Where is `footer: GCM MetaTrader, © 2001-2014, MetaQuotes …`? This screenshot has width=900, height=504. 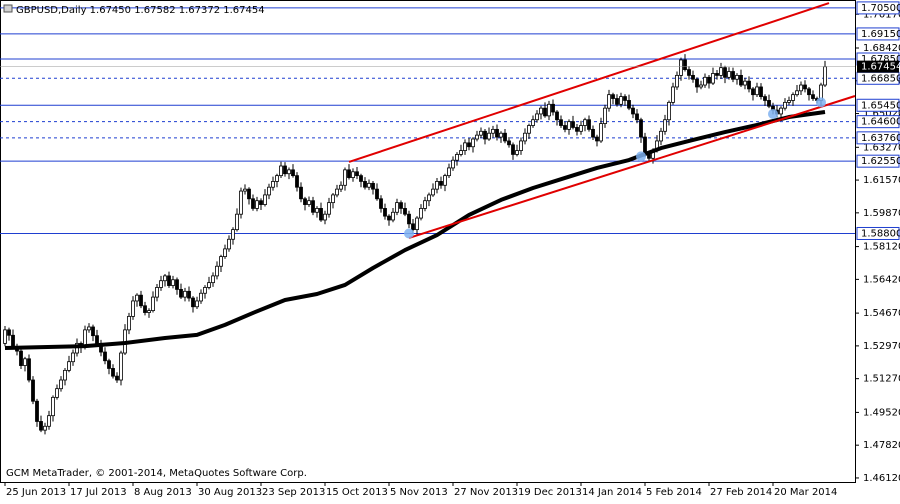
footer: GCM MetaTrader, © 2001-2014, MetaQuotes … is located at coordinates (156, 473).